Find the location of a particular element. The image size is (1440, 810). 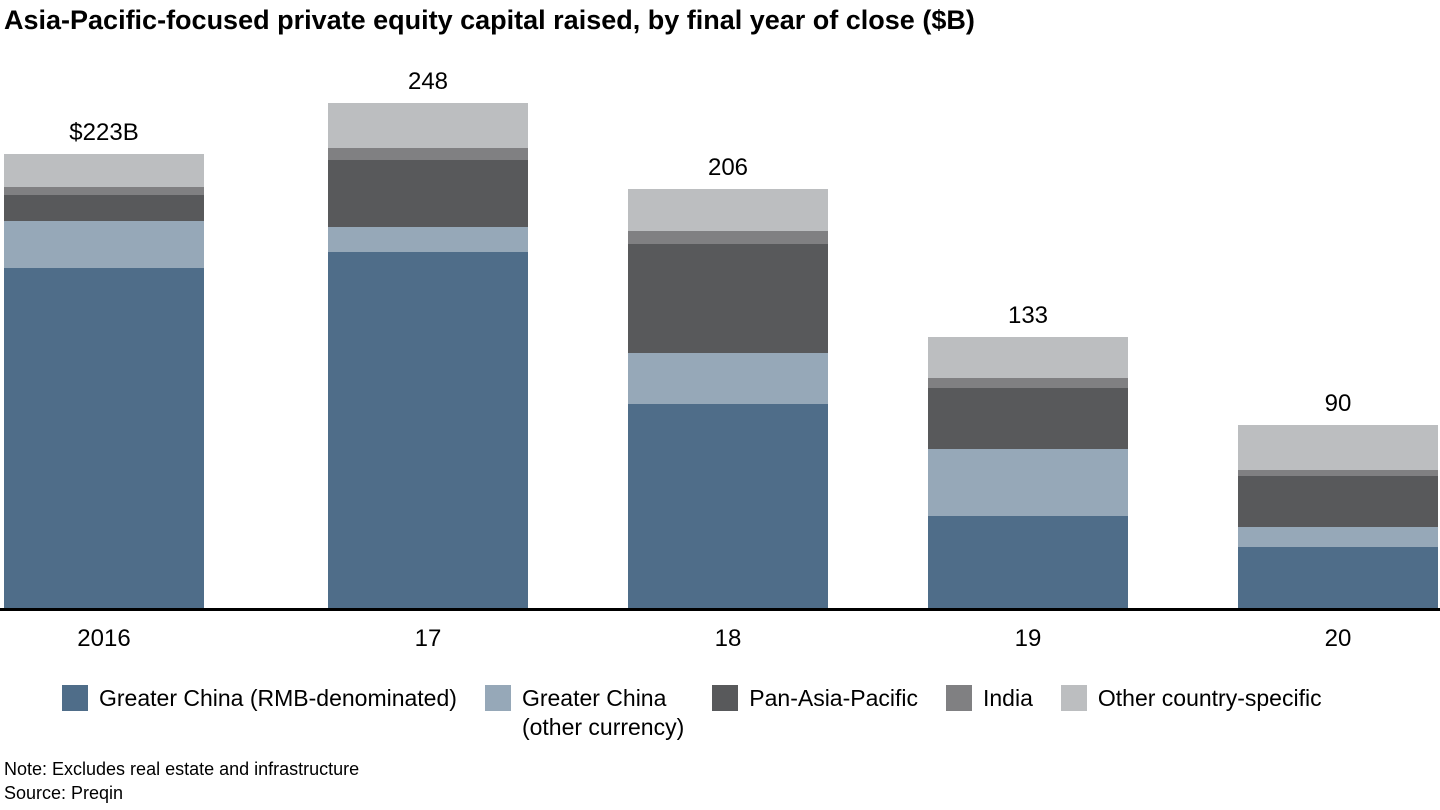

x-axis-label-17: 17 is located at coordinates (428, 638).